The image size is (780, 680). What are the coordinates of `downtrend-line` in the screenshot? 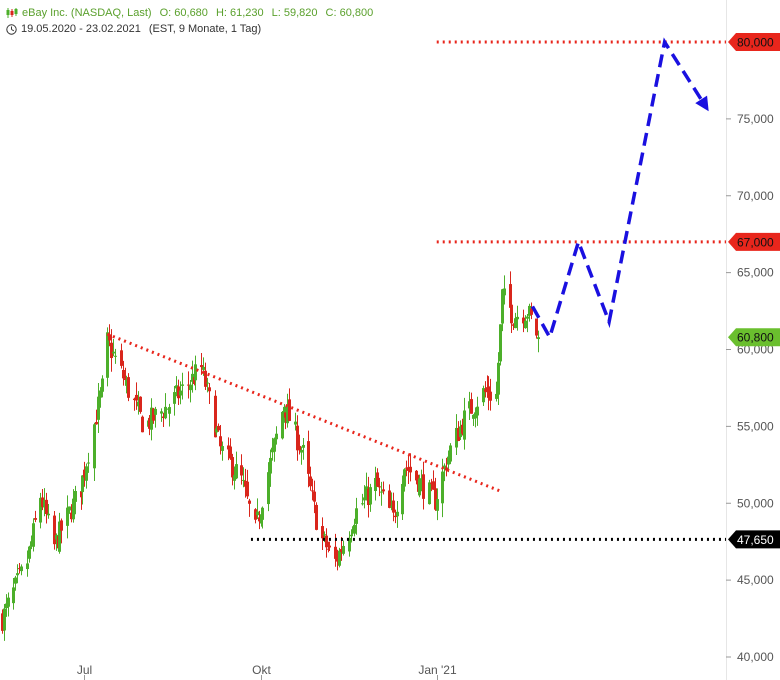 It's located at (303, 412).